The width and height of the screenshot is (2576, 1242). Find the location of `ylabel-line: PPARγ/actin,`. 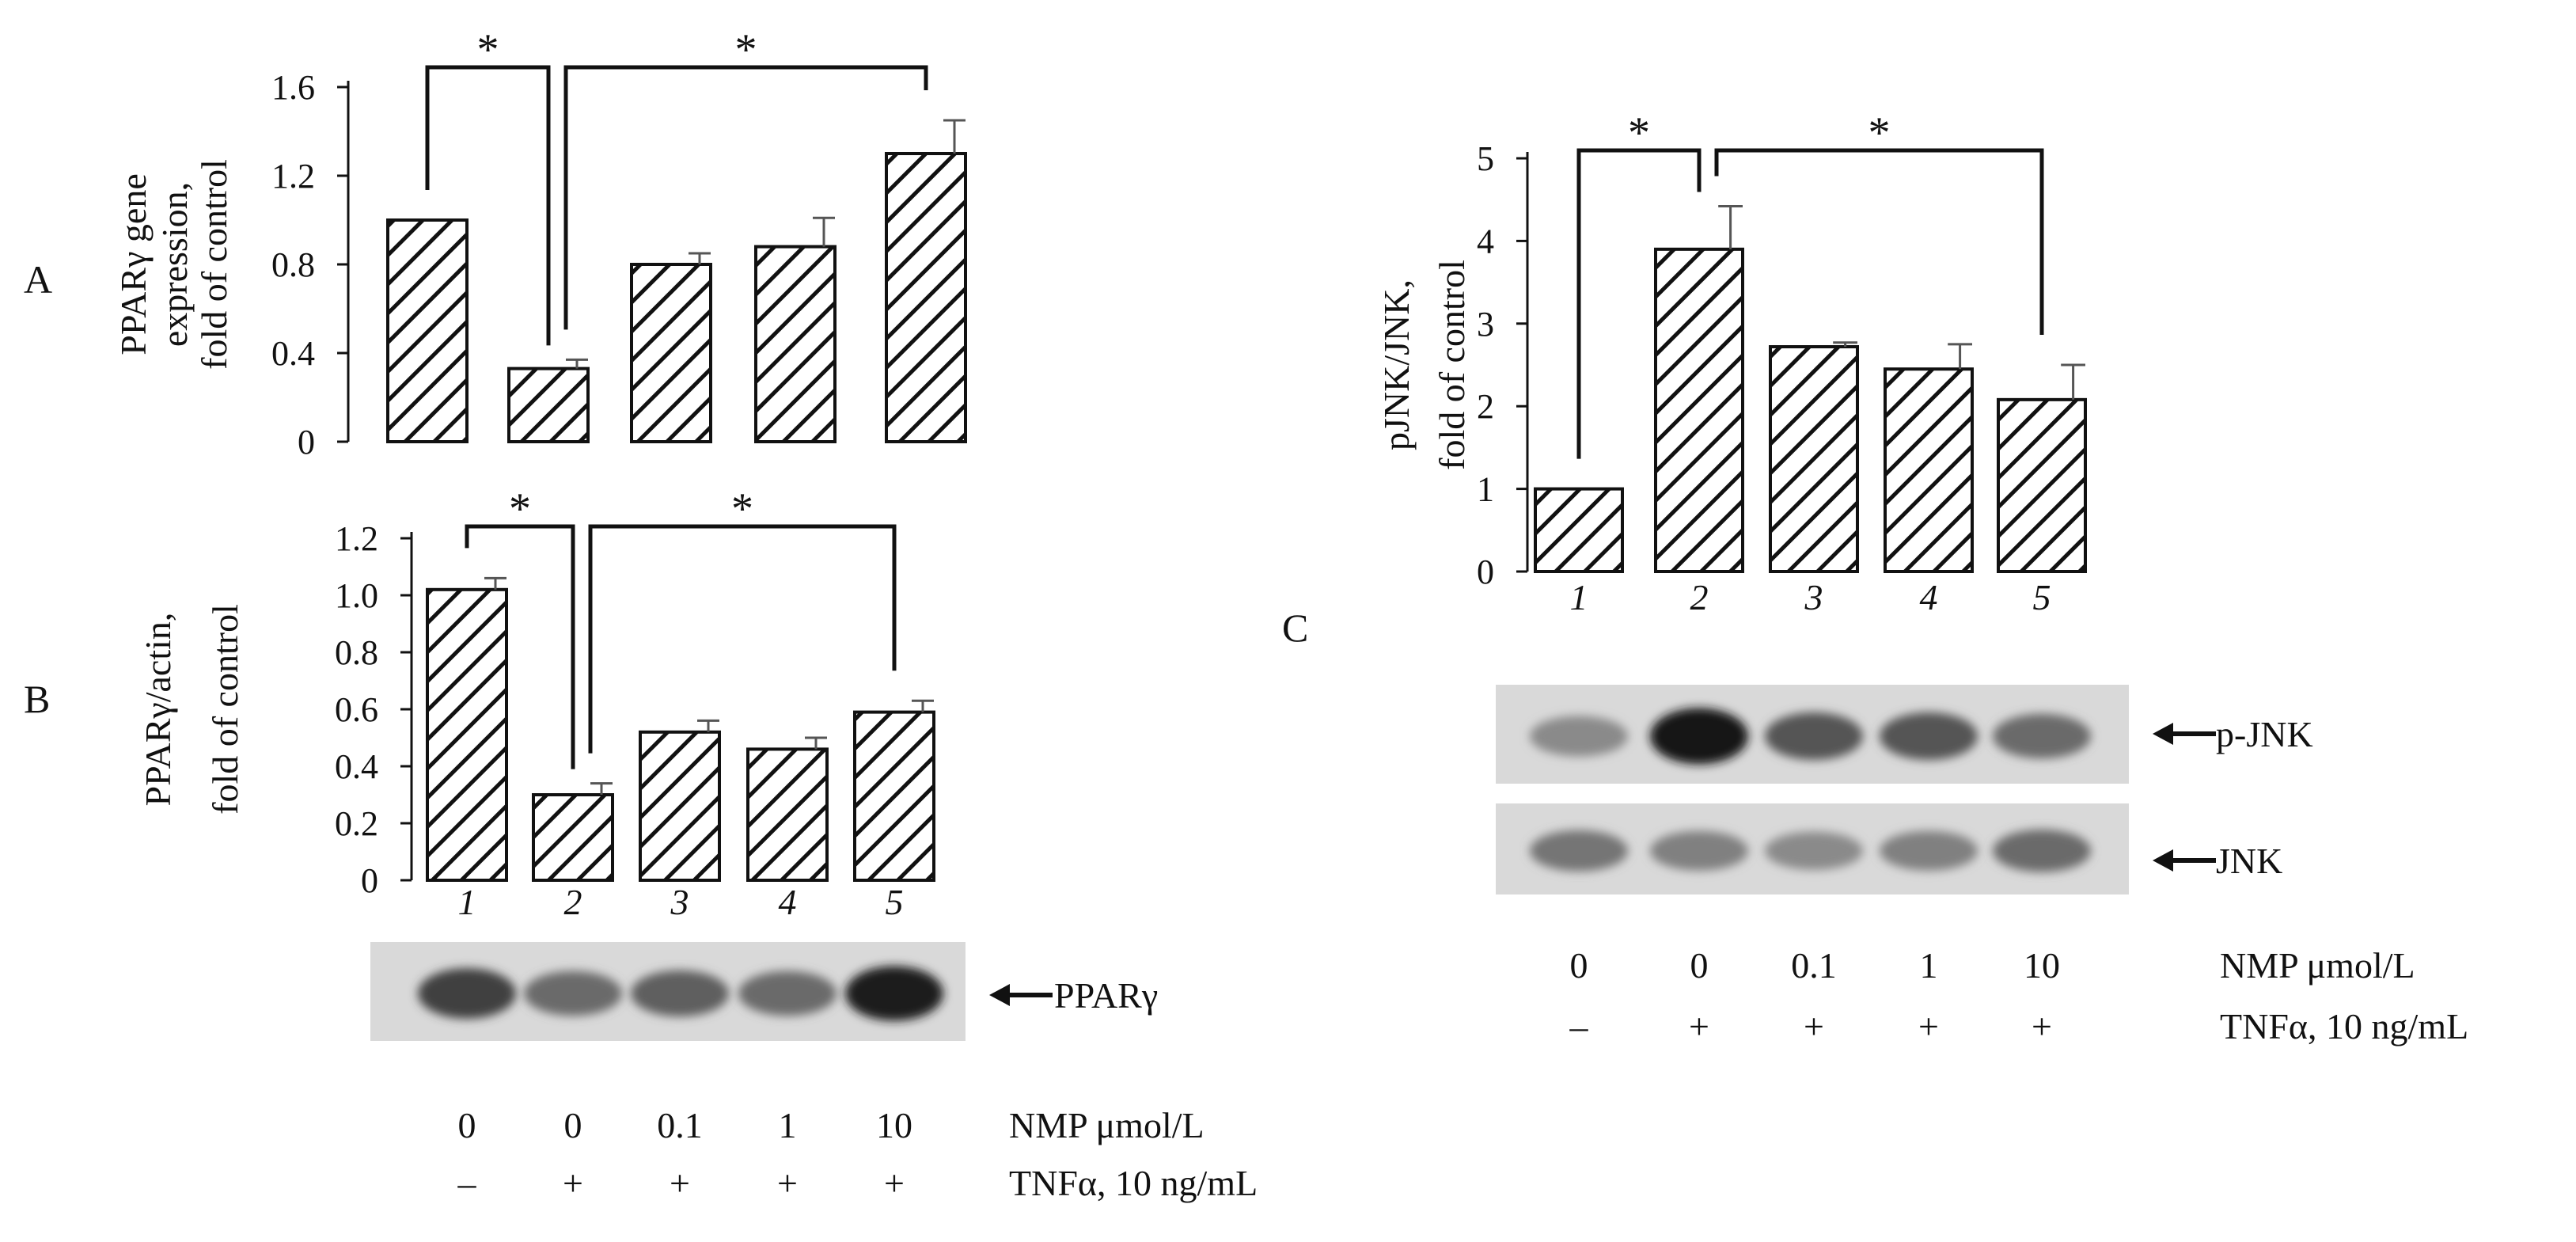

ylabel-line: PPARγ/actin, is located at coordinates (158, 710).